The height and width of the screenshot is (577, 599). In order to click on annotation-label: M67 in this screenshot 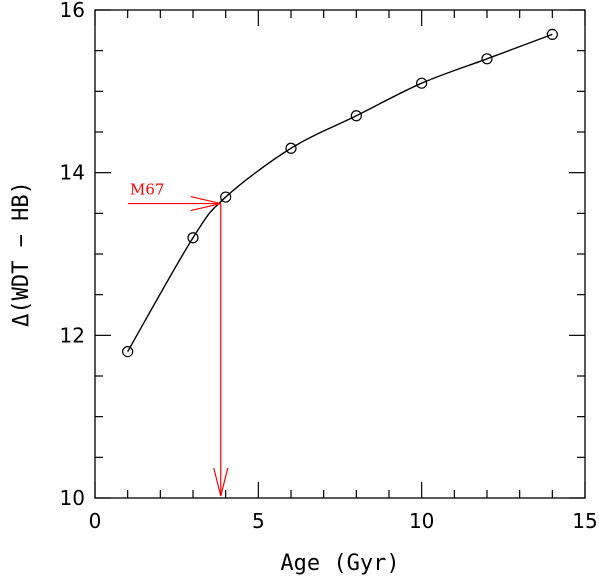, I will do `click(147, 190)`.